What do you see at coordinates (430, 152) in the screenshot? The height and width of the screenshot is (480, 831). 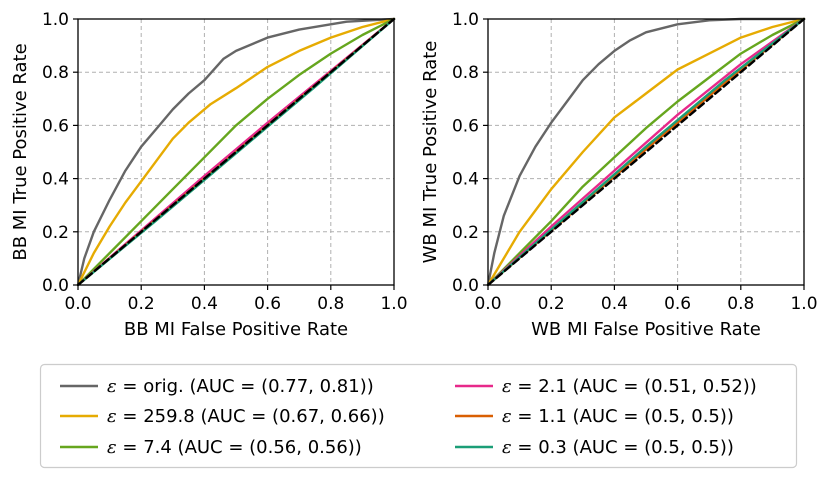 I see `y-axis-label: WB MI True Positive Rate` at bounding box center [430, 152].